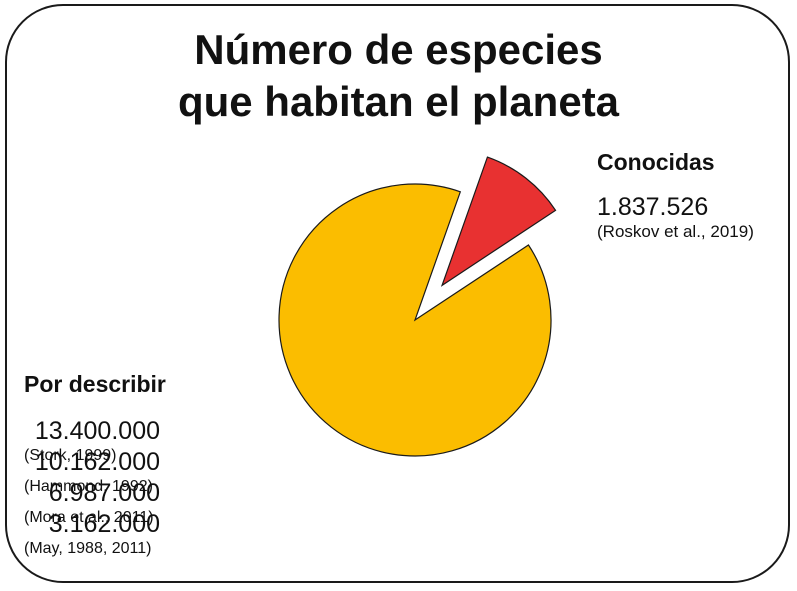  What do you see at coordinates (88, 548) in the screenshot?
I see `estimate-source: (May, 1988, 2011)` at bounding box center [88, 548].